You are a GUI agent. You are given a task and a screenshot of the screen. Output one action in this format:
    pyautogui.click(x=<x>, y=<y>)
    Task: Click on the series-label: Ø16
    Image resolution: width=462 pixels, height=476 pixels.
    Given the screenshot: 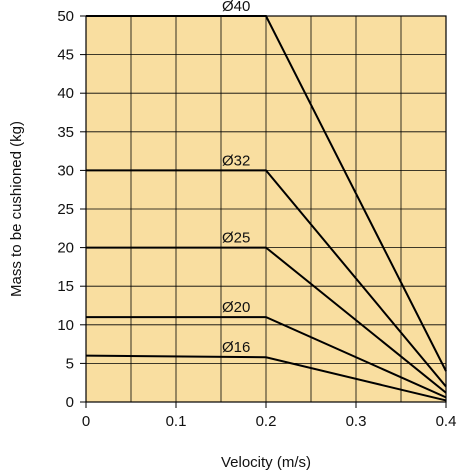 What is the action you would take?
    pyautogui.click(x=236, y=347)
    